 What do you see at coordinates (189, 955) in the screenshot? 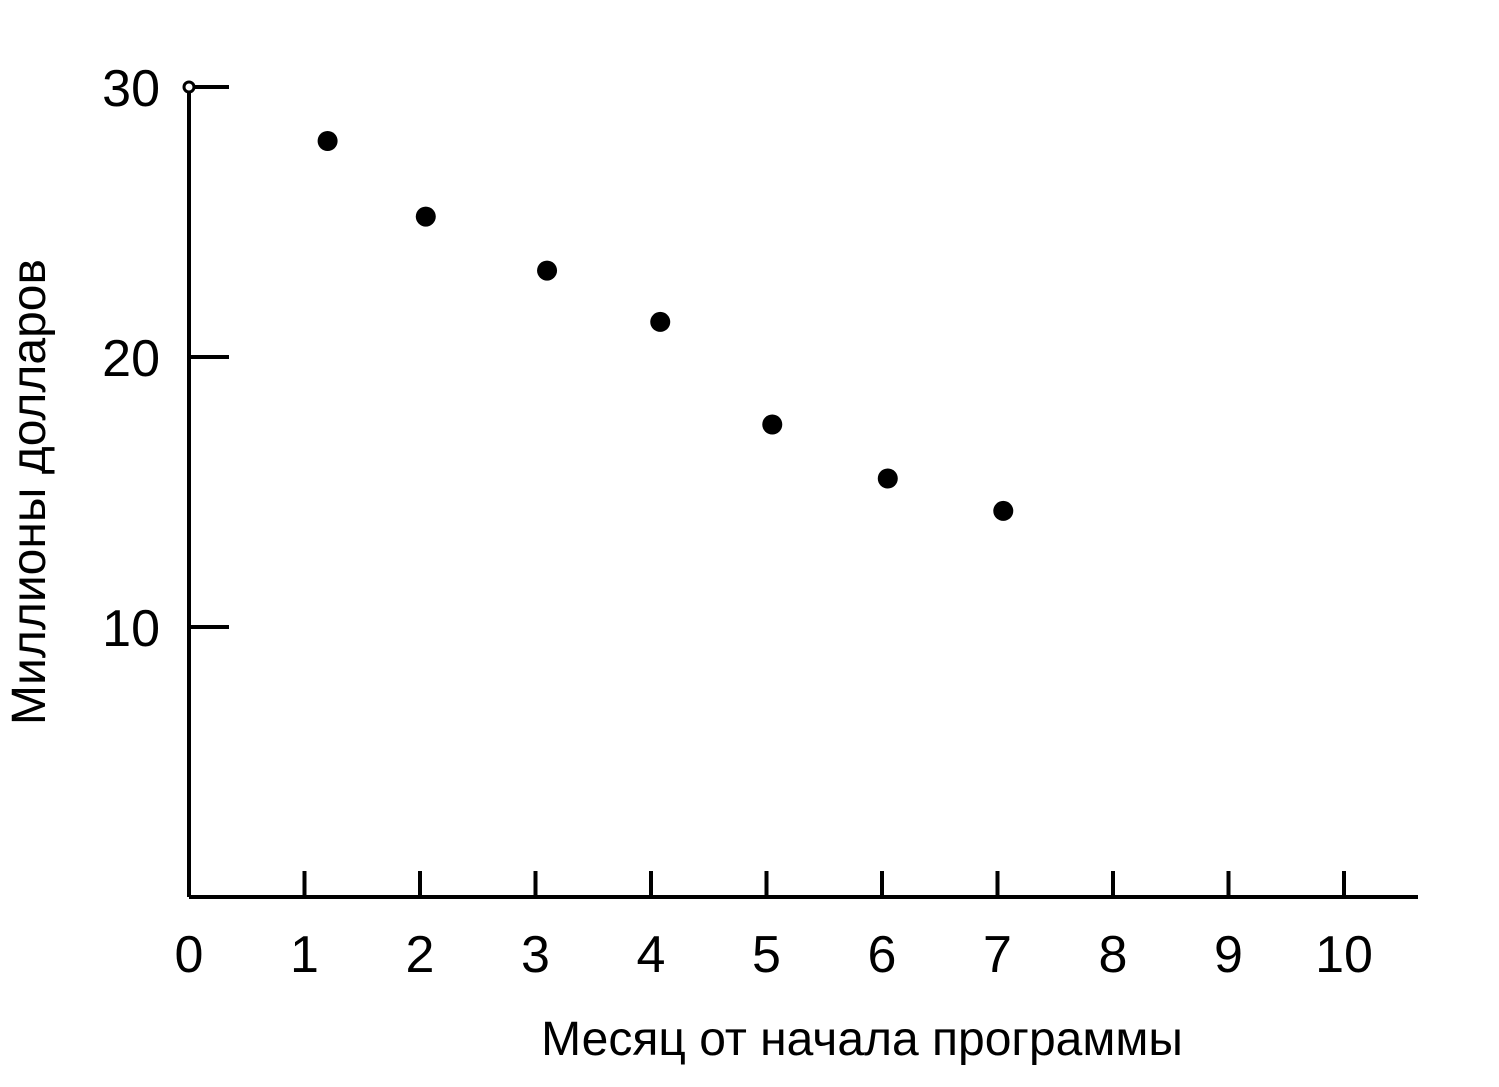
I see `x-tick-label: 0` at bounding box center [189, 955].